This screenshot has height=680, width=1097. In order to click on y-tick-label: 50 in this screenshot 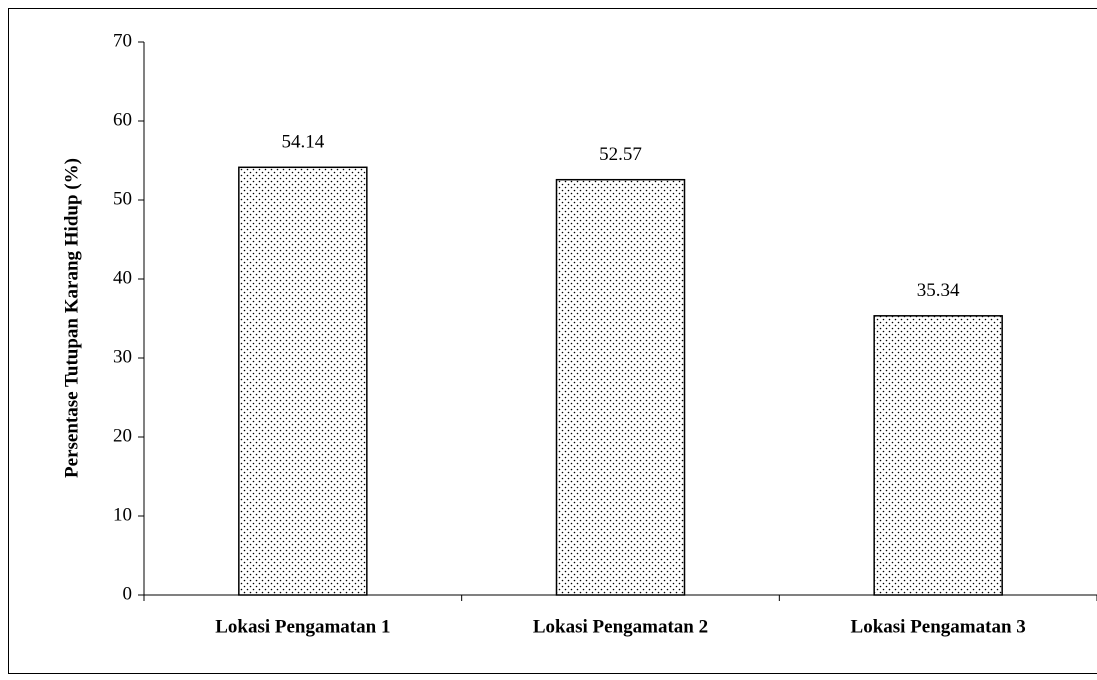, I will do `click(122, 198)`.